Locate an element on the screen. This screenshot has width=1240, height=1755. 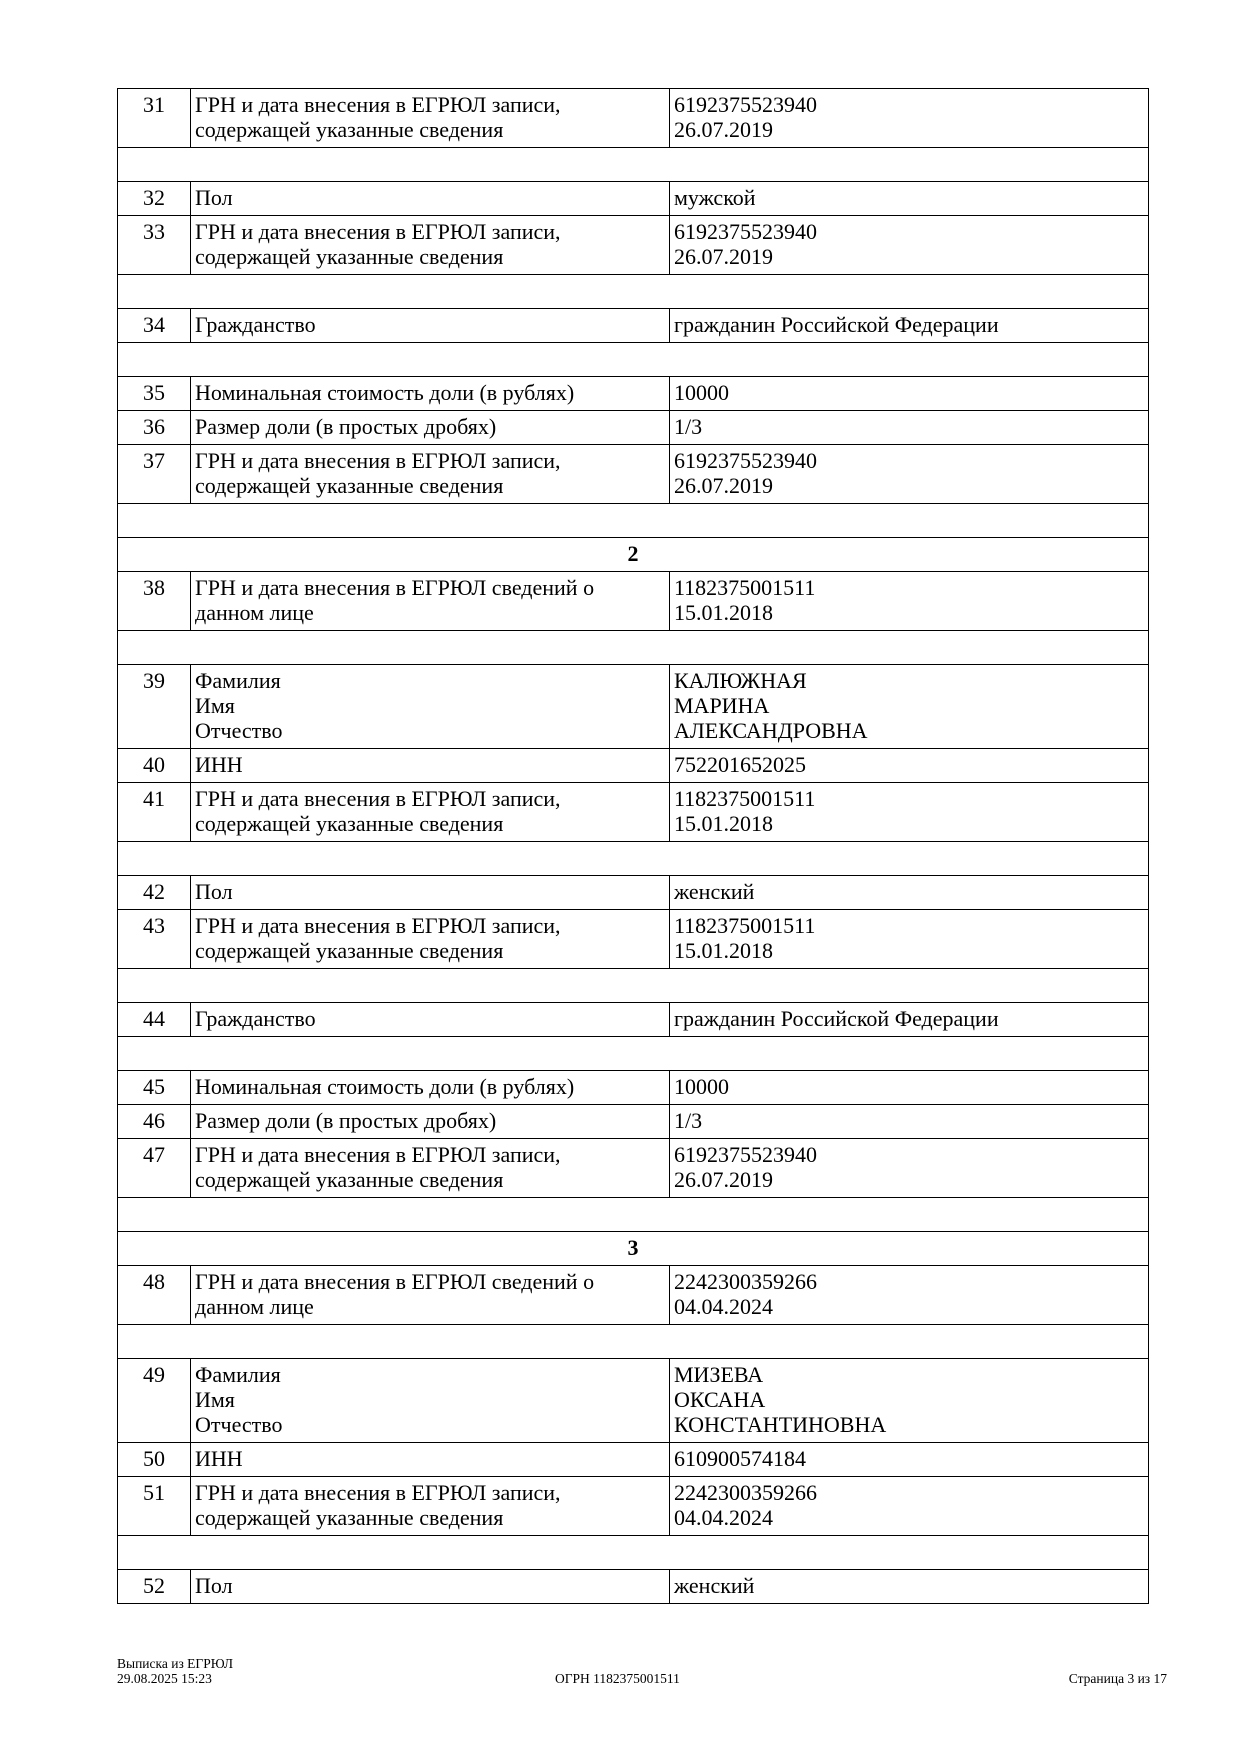
field-label-cell: Размер доли (в простых дробях) is located at coordinates (430, 1121).